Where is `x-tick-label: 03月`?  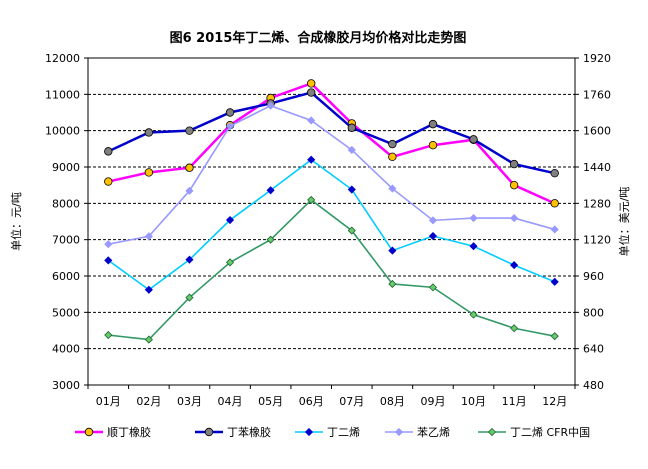 x-tick-label: 03月 is located at coordinates (189, 401).